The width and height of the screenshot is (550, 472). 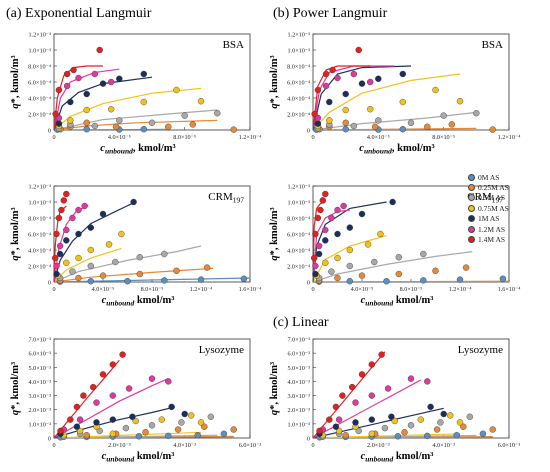 What do you see at coordinates (492, 198) in the screenshot?
I see `legend-label: 0.5M AS` at bounding box center [492, 198].